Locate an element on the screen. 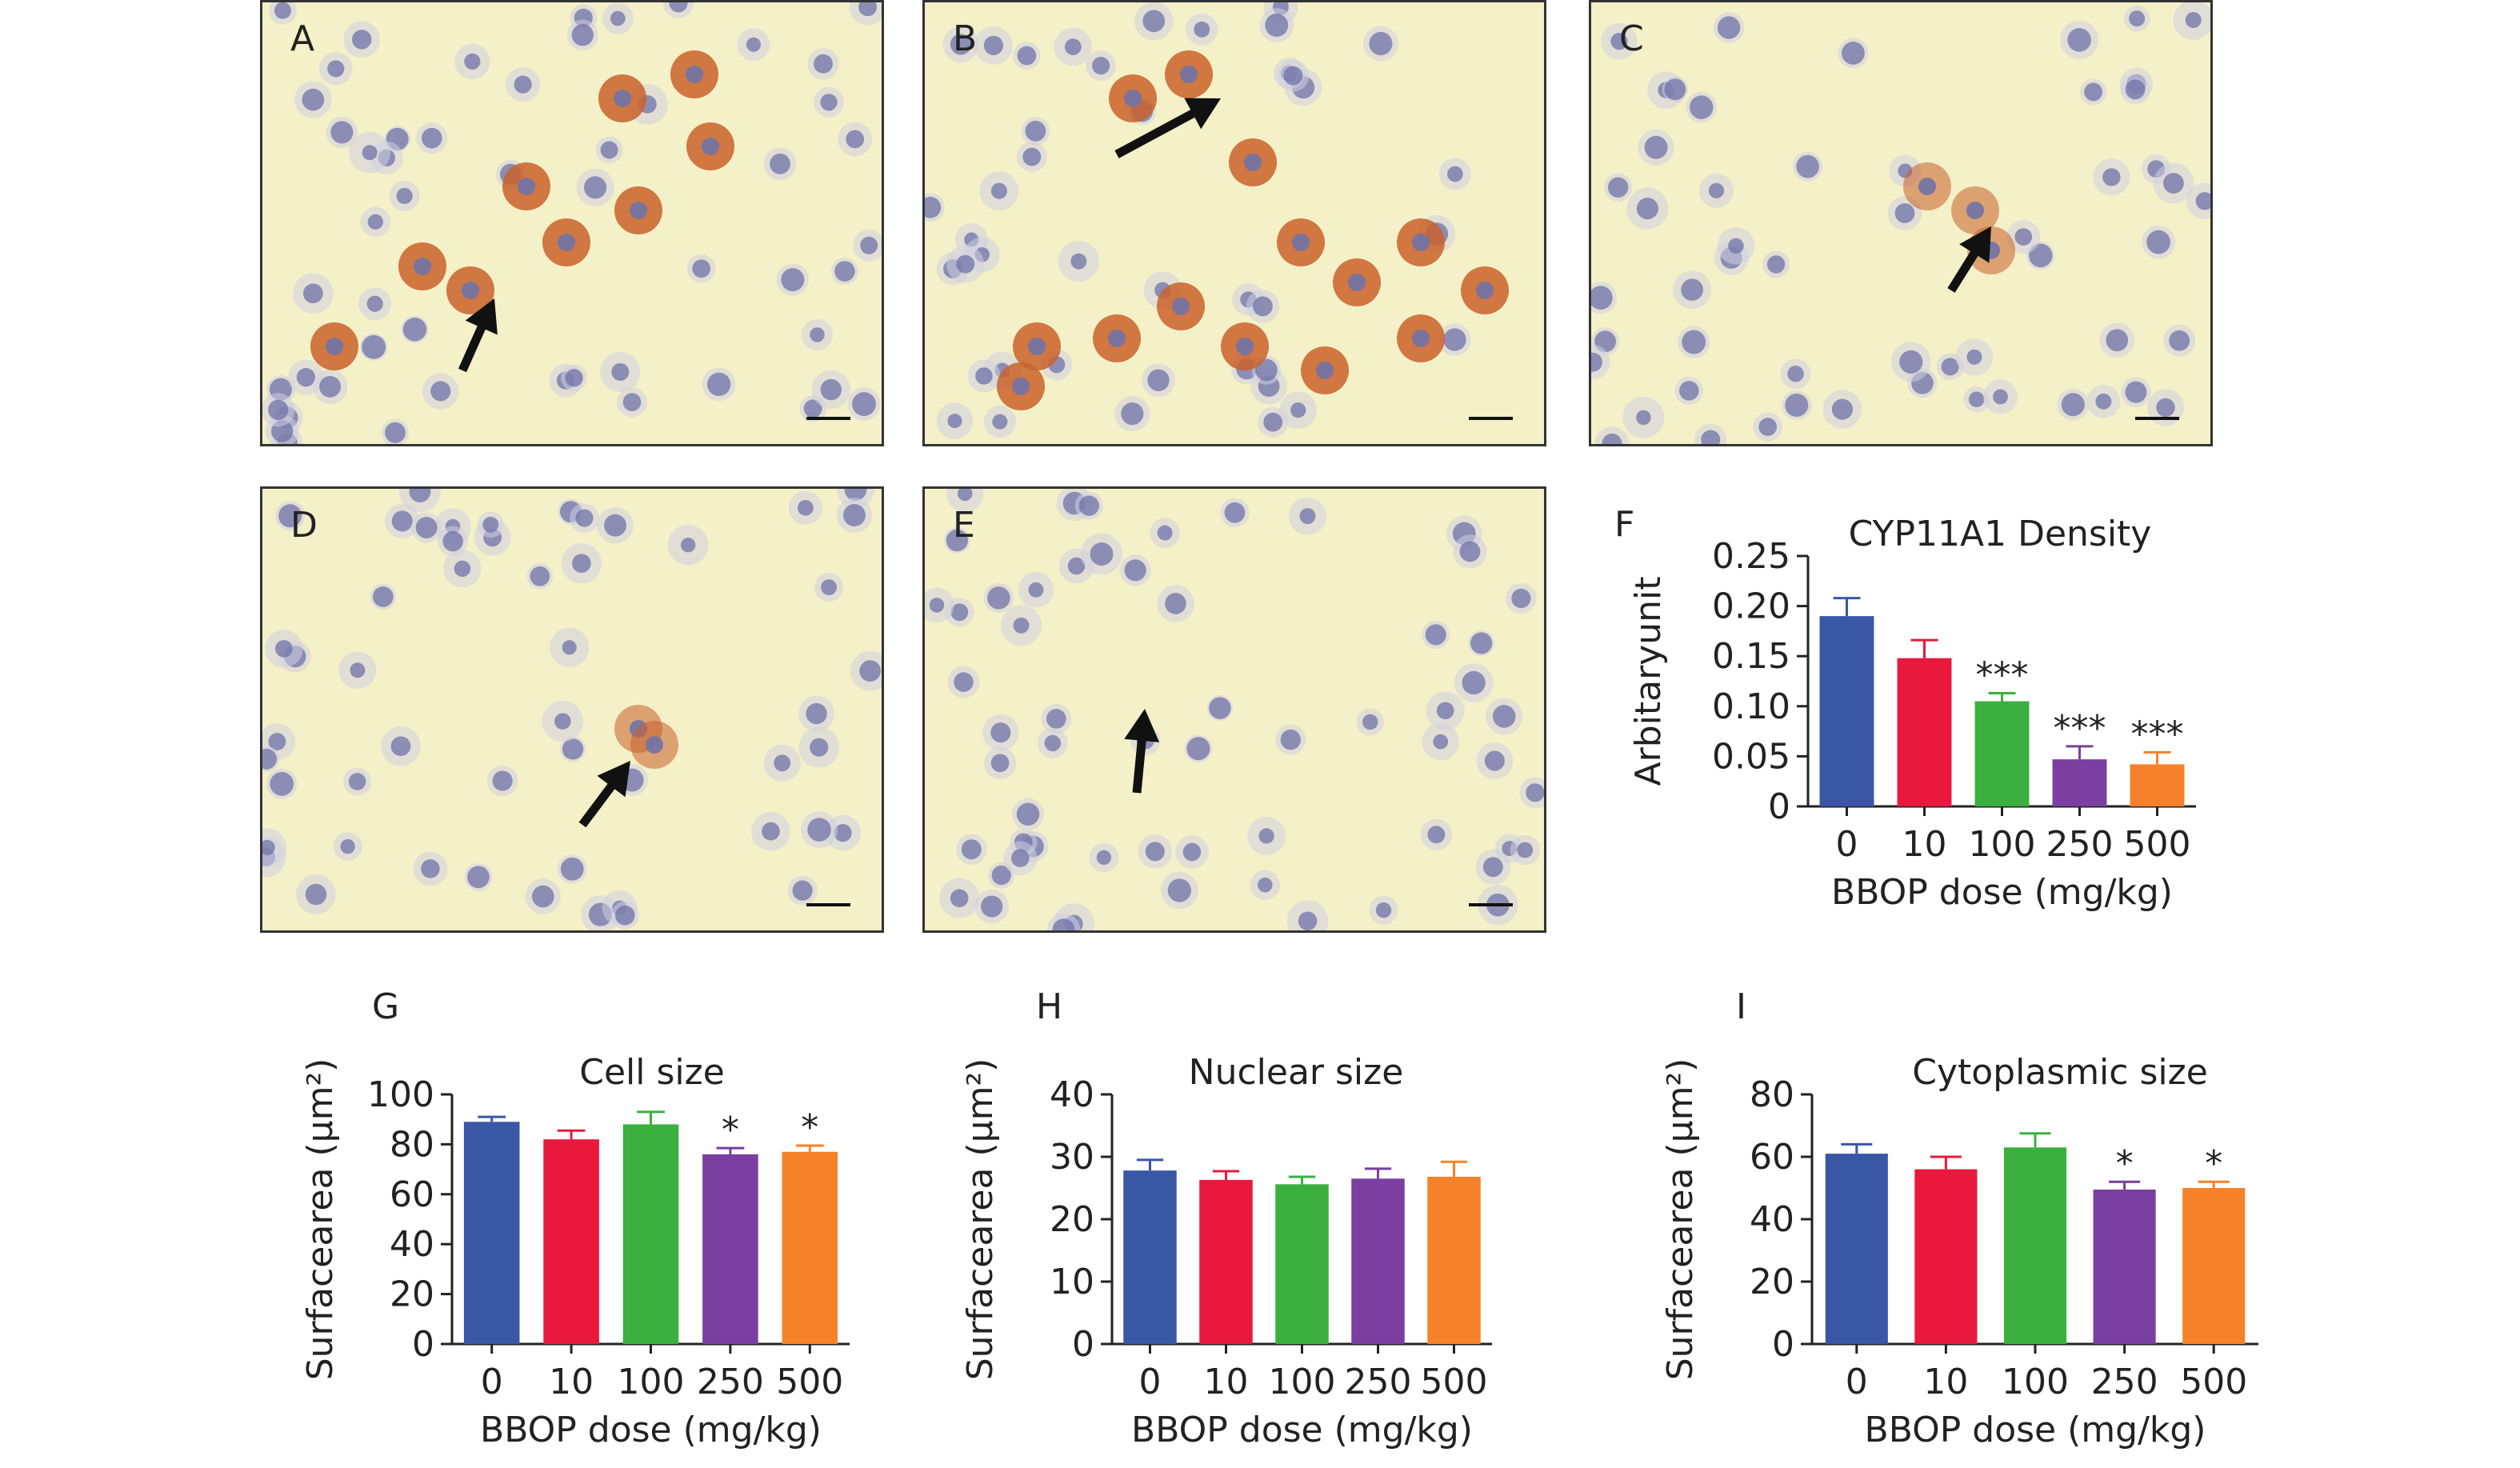  panel-label-g: G is located at coordinates (386, 1006).